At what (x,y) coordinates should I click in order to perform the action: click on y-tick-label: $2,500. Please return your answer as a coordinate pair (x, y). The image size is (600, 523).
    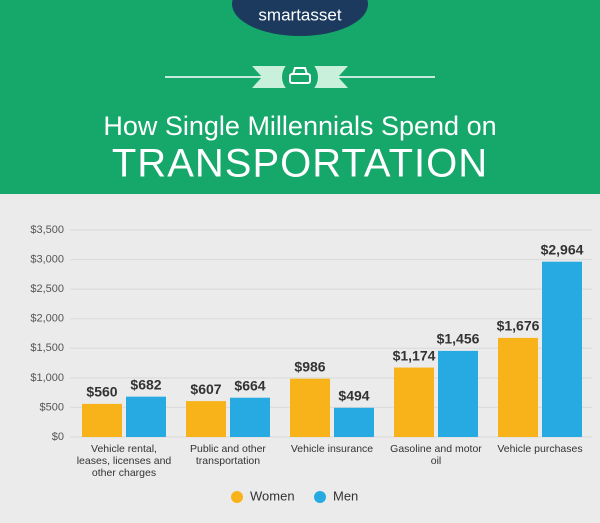
    Looking at the image, I should click on (47, 289).